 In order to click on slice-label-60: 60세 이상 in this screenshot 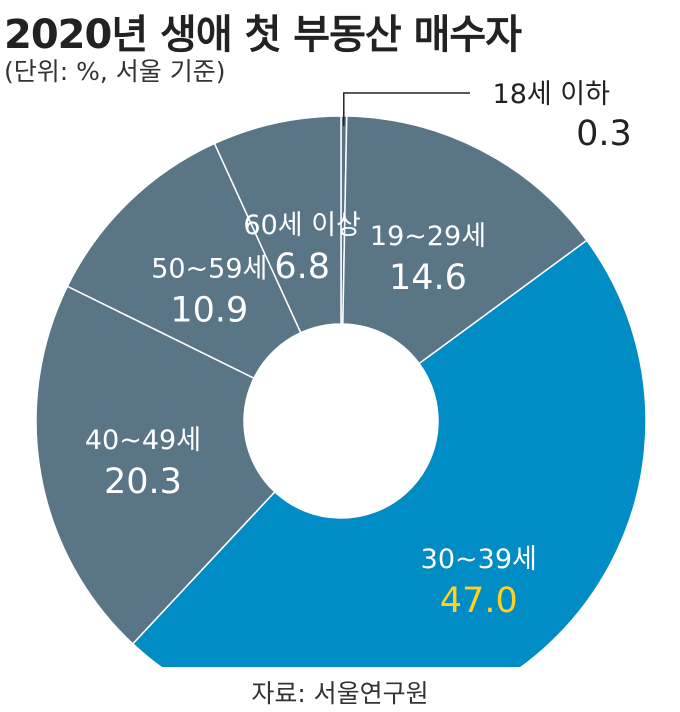, I will do `click(301, 225)`.